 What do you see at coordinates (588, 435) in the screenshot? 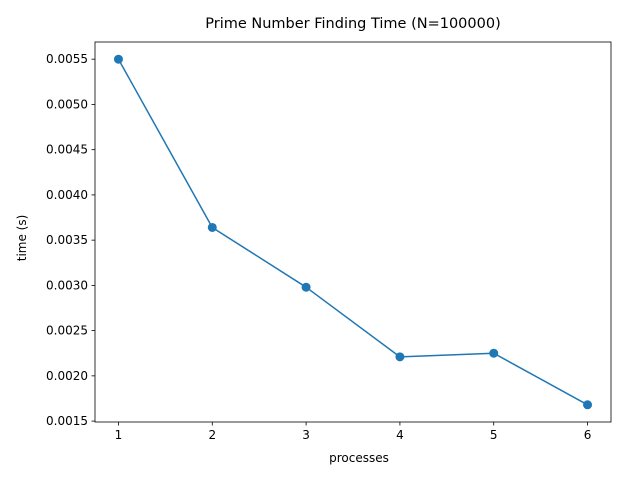
I see `x-tick-label: 6` at bounding box center [588, 435].